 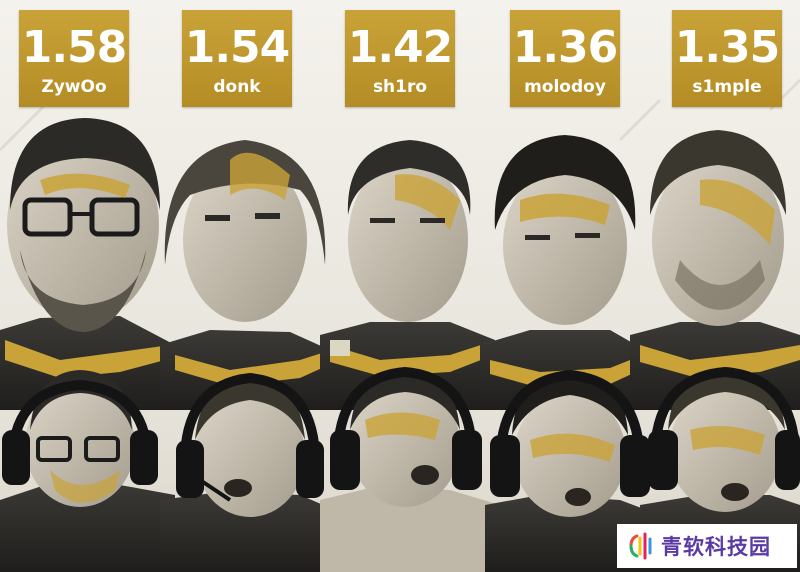 What do you see at coordinates (87, 264) in the screenshot?
I see `portrait-zywoo` at bounding box center [87, 264].